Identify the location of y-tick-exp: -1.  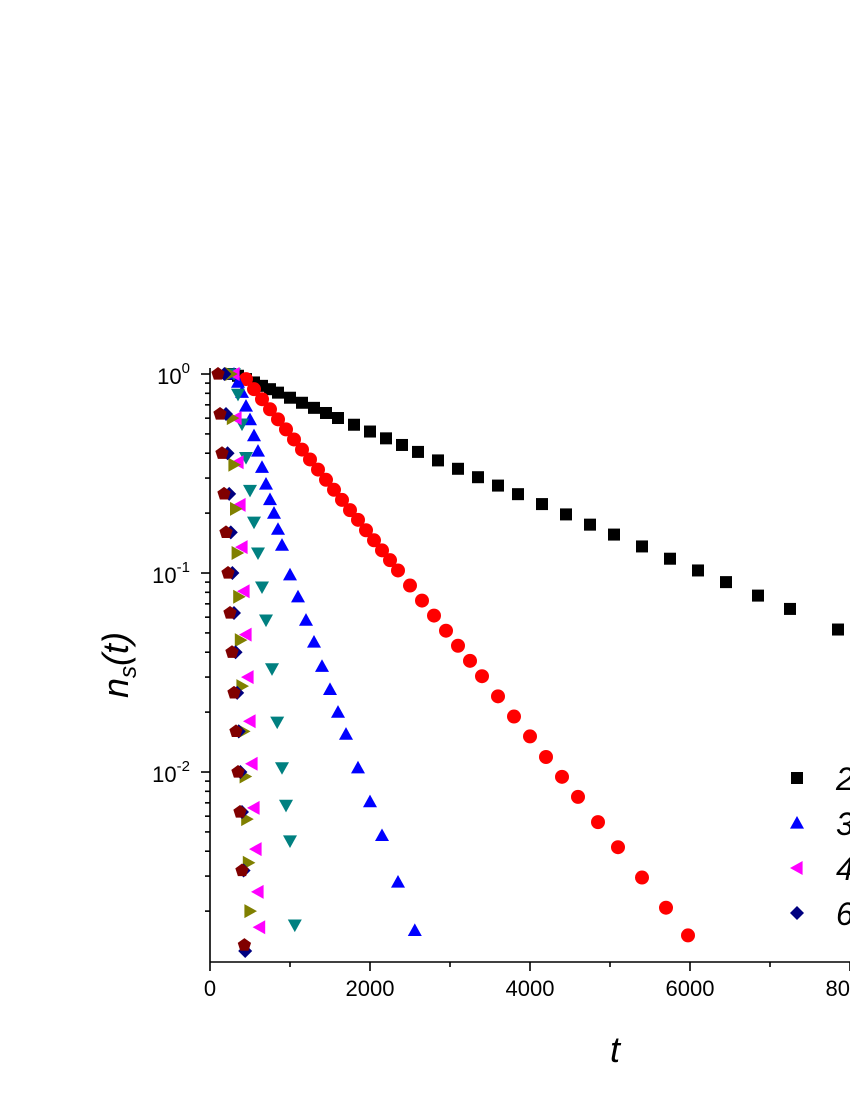
(183, 567).